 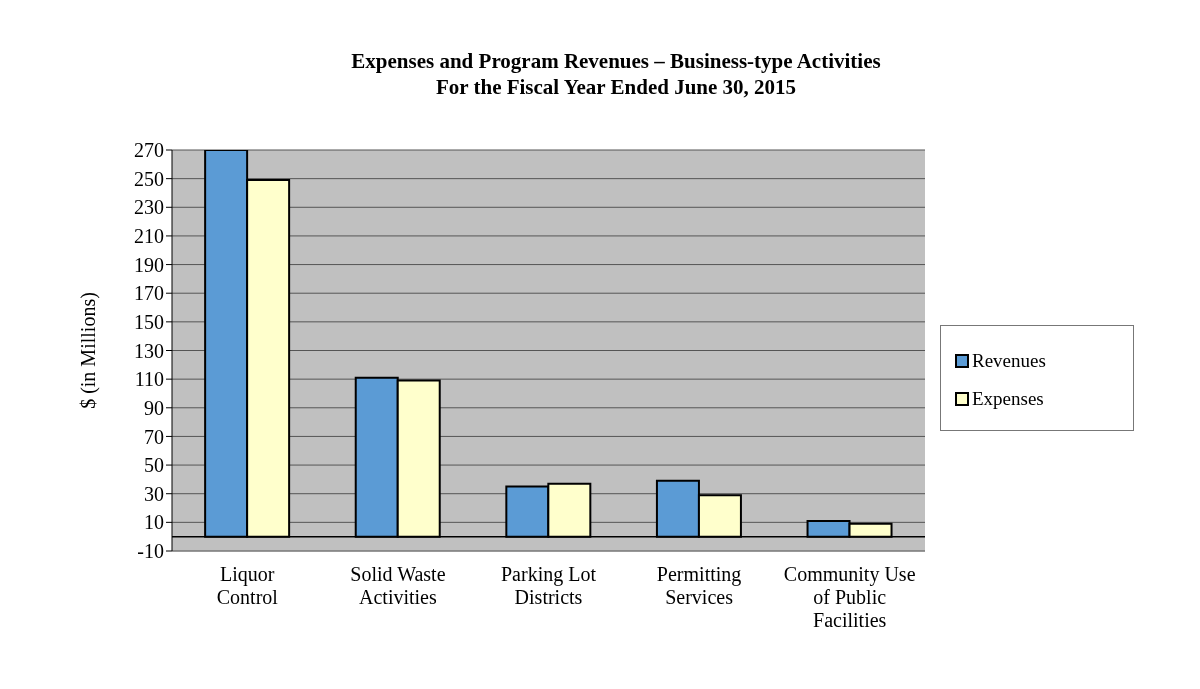 What do you see at coordinates (849, 597) in the screenshot?
I see `x-tick-label: Community Use of Public Facilities` at bounding box center [849, 597].